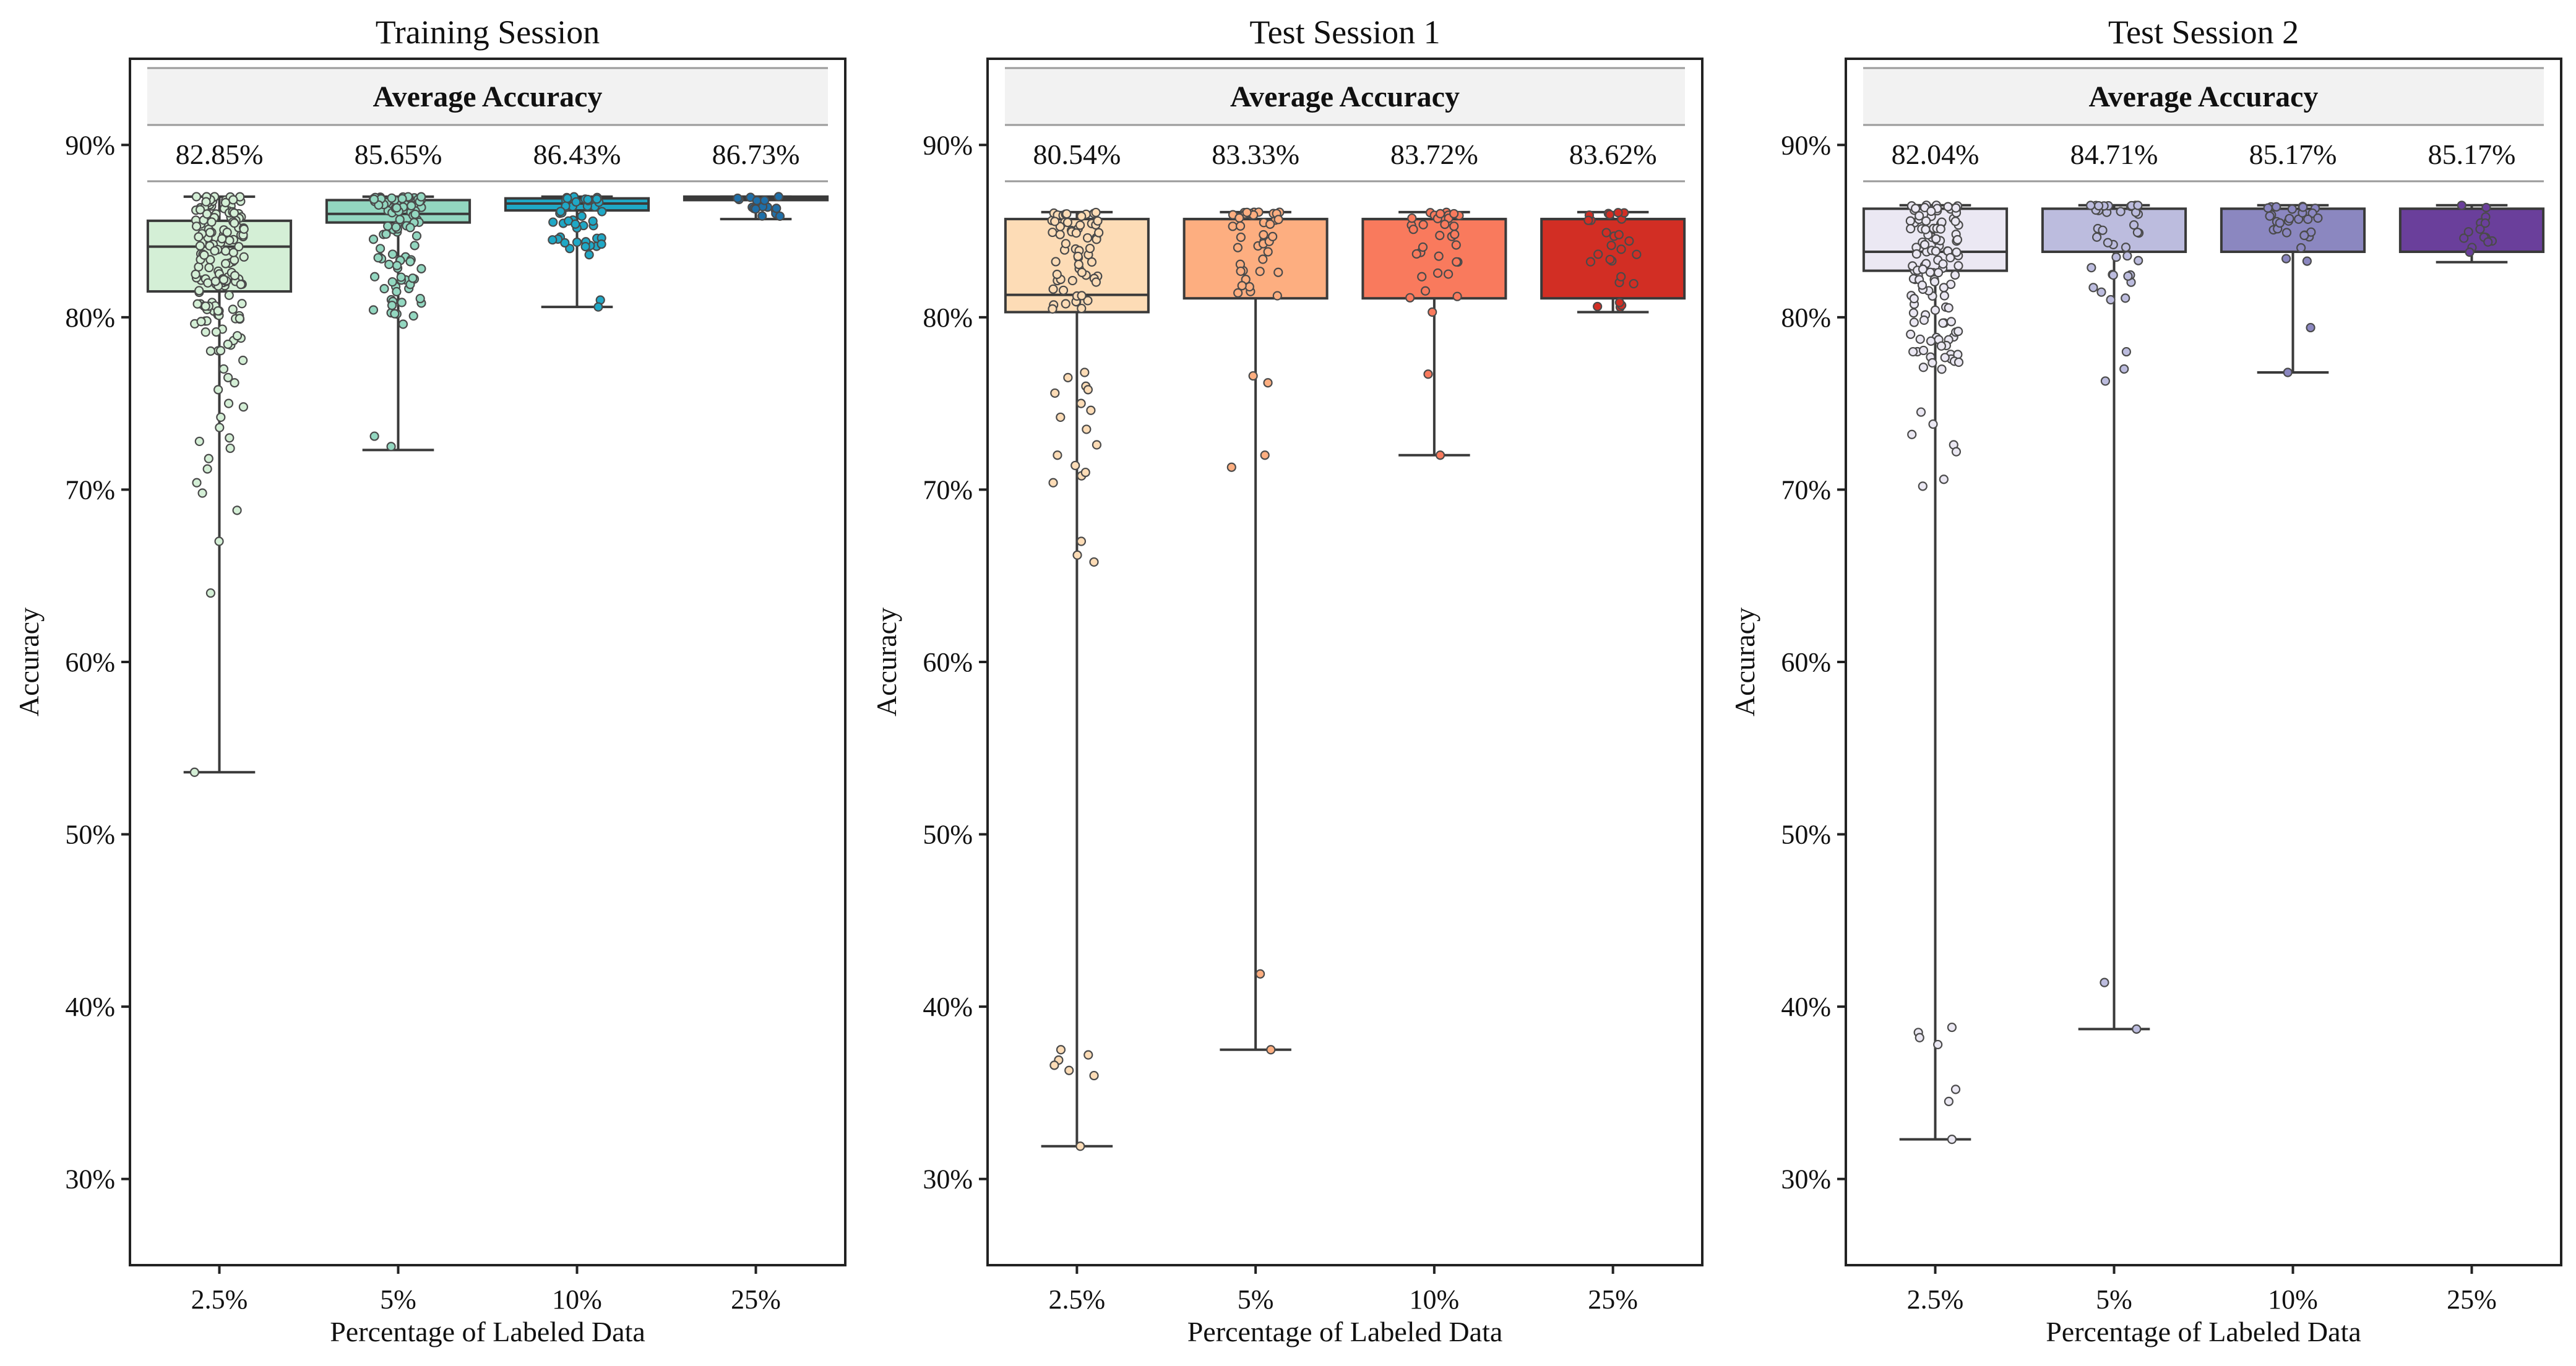 This screenshot has height=1366, width=2576. Describe the element at coordinates (90, 1179) in the screenshot. I see `y-tick-label: 30%` at that location.